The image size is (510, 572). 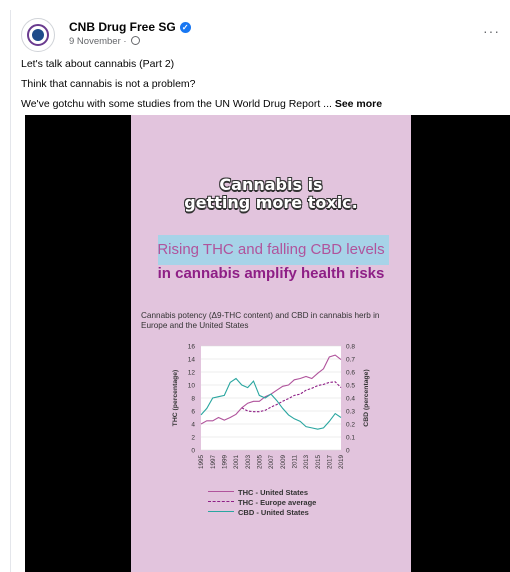 What do you see at coordinates (248, 462) in the screenshot?
I see `x-tick-label: 2003` at bounding box center [248, 462].